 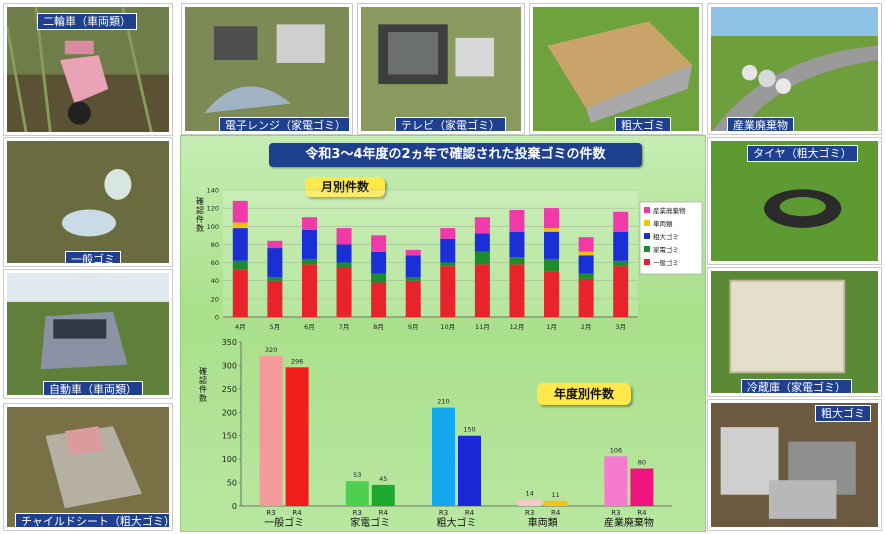 I want to click on photo-caption-childseat: チャイルドシート（粗大ゴミ）, so click(x=92, y=520).